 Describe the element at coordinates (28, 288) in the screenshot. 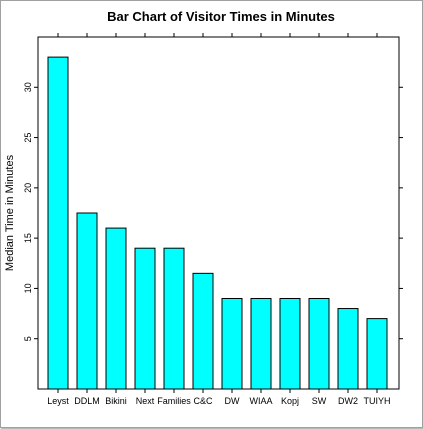

I see `y-tick-label: 10` at that location.